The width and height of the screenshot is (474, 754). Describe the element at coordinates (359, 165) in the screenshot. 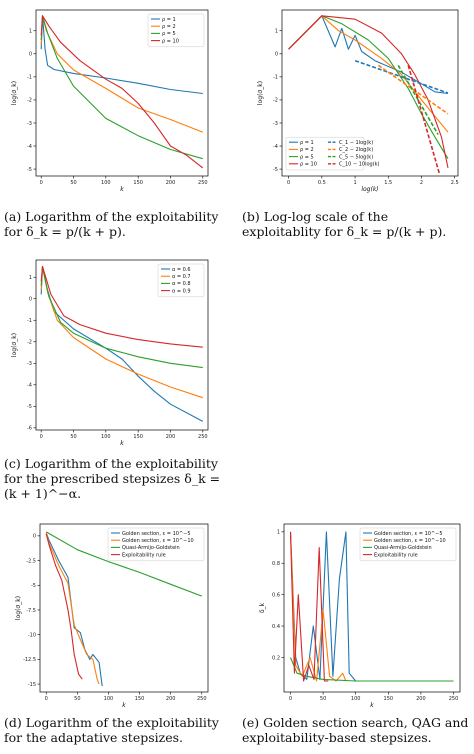

I see `legend-entry: C_10 − 10log(k)` at that location.